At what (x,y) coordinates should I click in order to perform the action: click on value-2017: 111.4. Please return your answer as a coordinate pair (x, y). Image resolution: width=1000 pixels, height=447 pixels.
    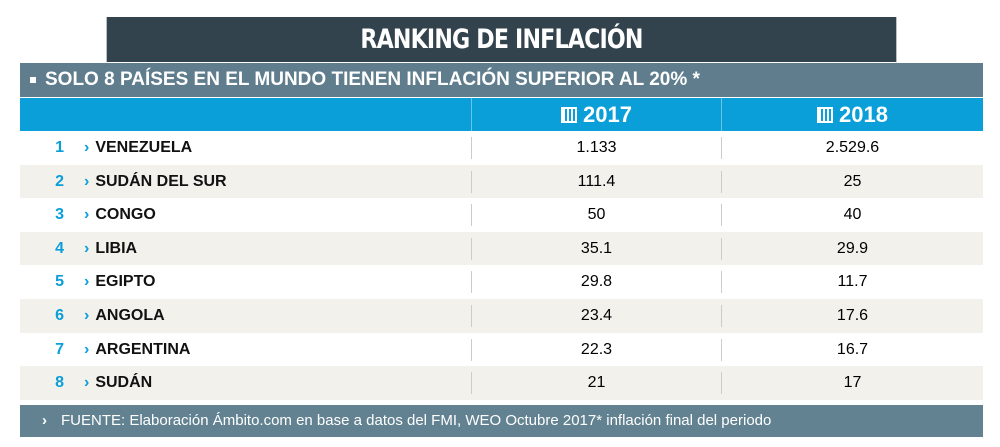
    Looking at the image, I should click on (597, 181).